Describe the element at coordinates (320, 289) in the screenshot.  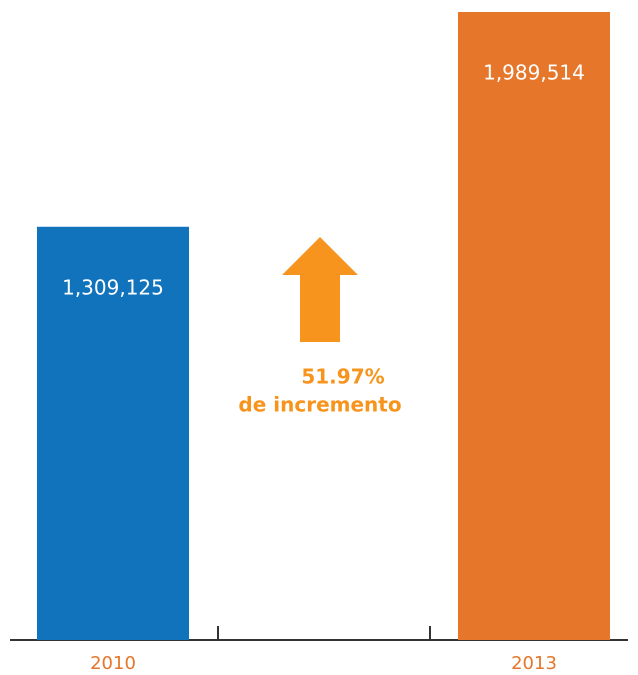
I see `increase-arrow` at that location.